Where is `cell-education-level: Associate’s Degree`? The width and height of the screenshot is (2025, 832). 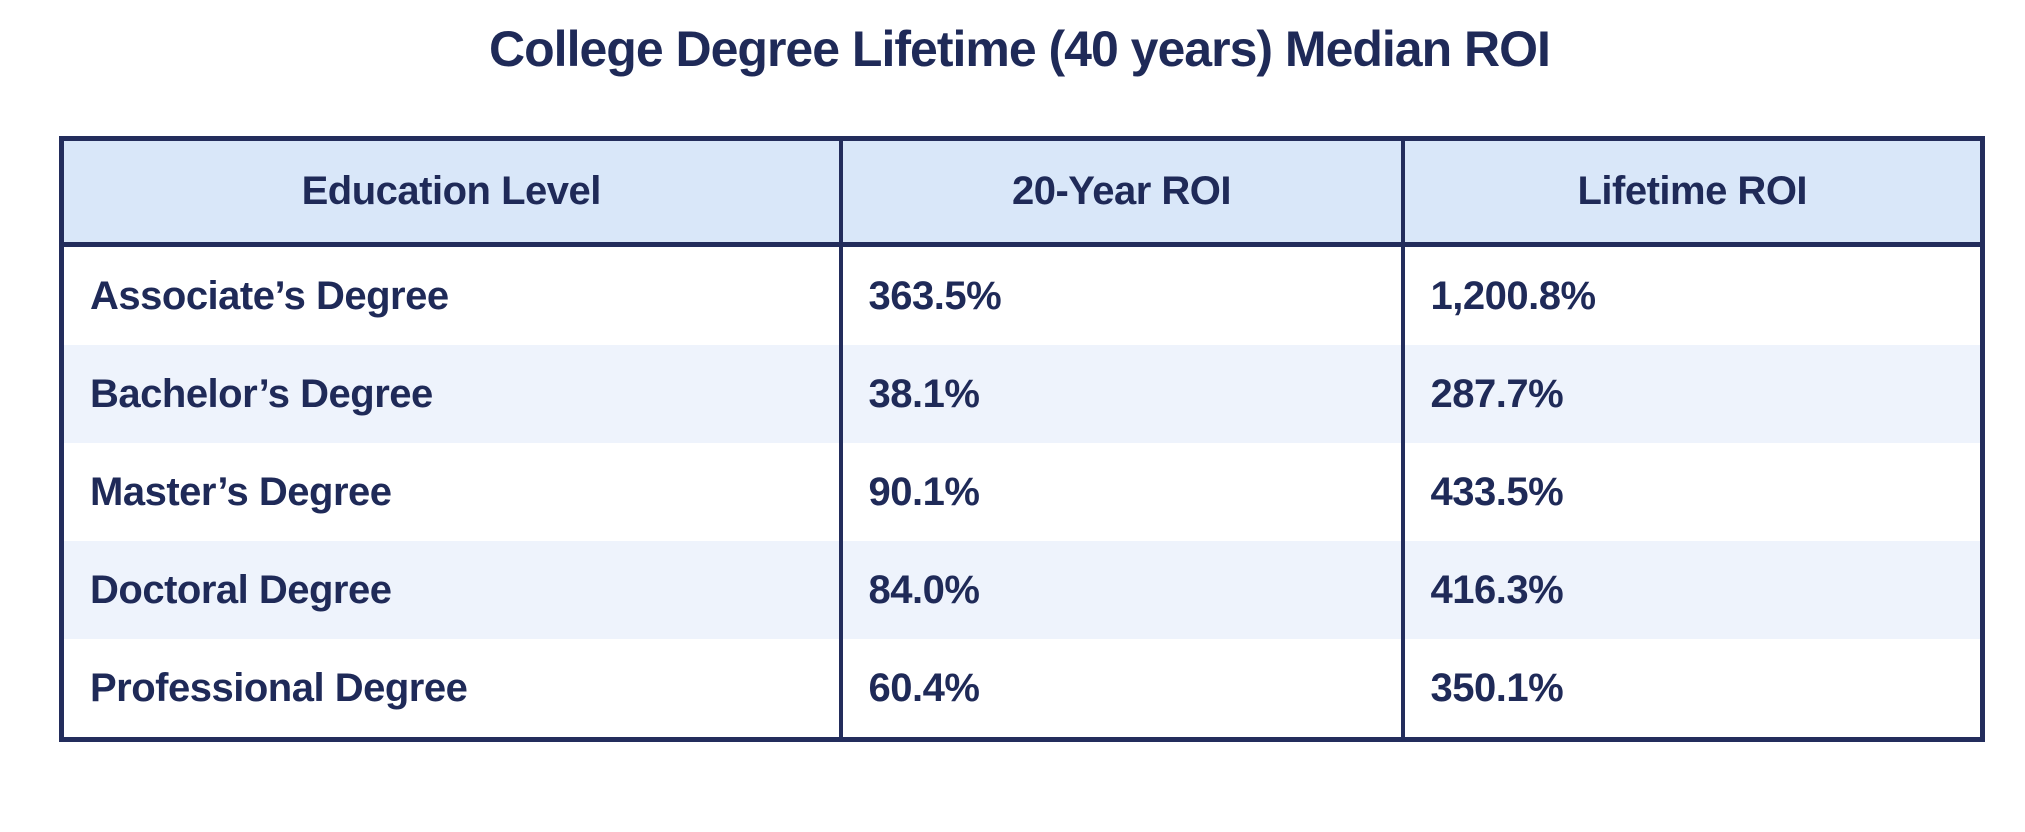
cell-education-level: Associate’s Degree is located at coordinates (451, 294).